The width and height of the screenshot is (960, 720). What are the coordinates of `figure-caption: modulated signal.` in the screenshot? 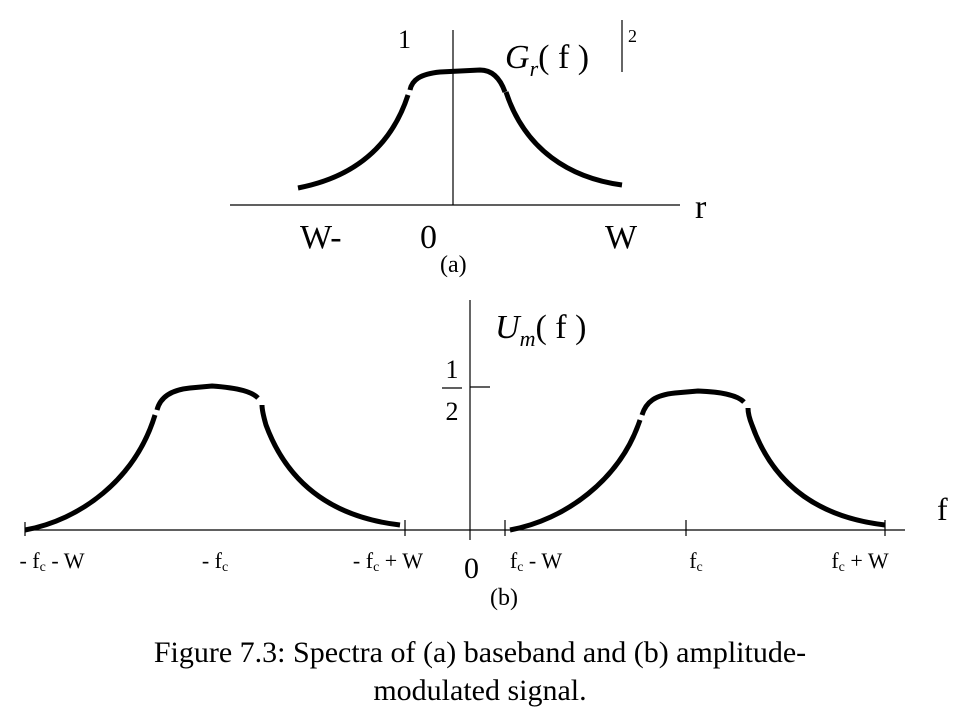 It's located at (479, 690).